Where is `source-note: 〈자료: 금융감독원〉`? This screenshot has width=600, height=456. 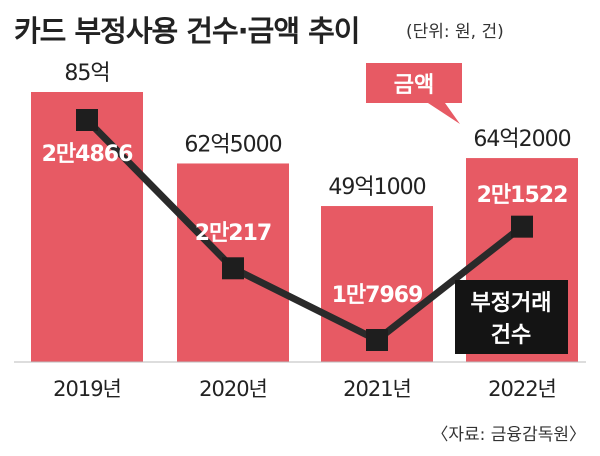
source-note: 〈자료: 금융감독원〉 is located at coordinates (508, 435).